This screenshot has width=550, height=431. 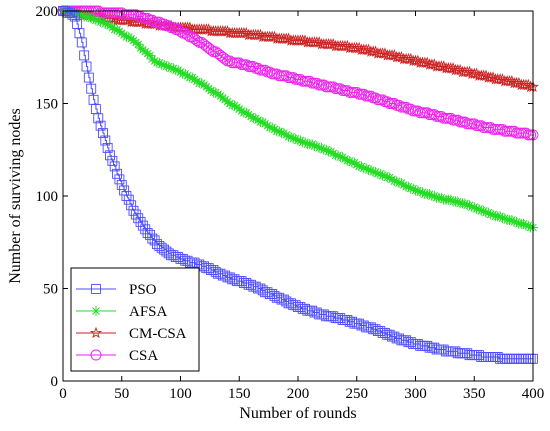 What do you see at coordinates (122, 312) in the screenshot?
I see `legend-item: AFSA` at bounding box center [122, 312].